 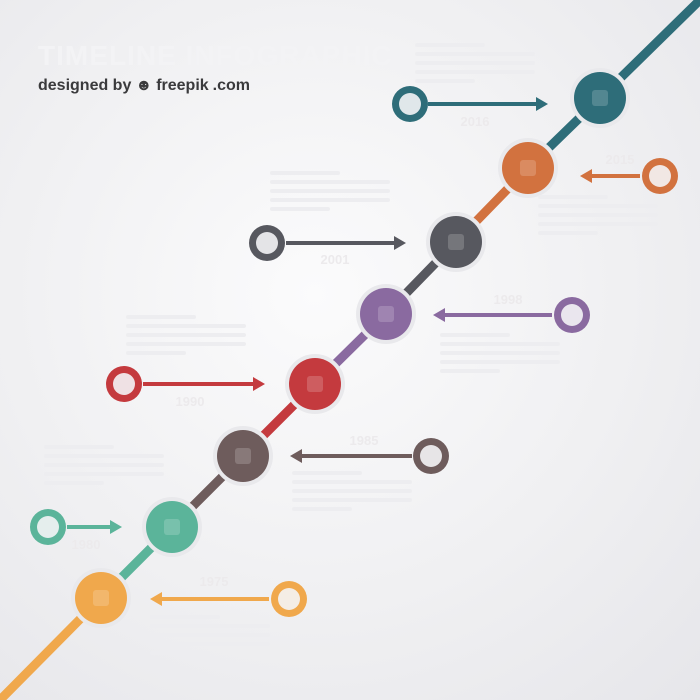 What do you see at coordinates (475, 121) in the screenshot?
I see `milestone-year: 2016` at bounding box center [475, 121].